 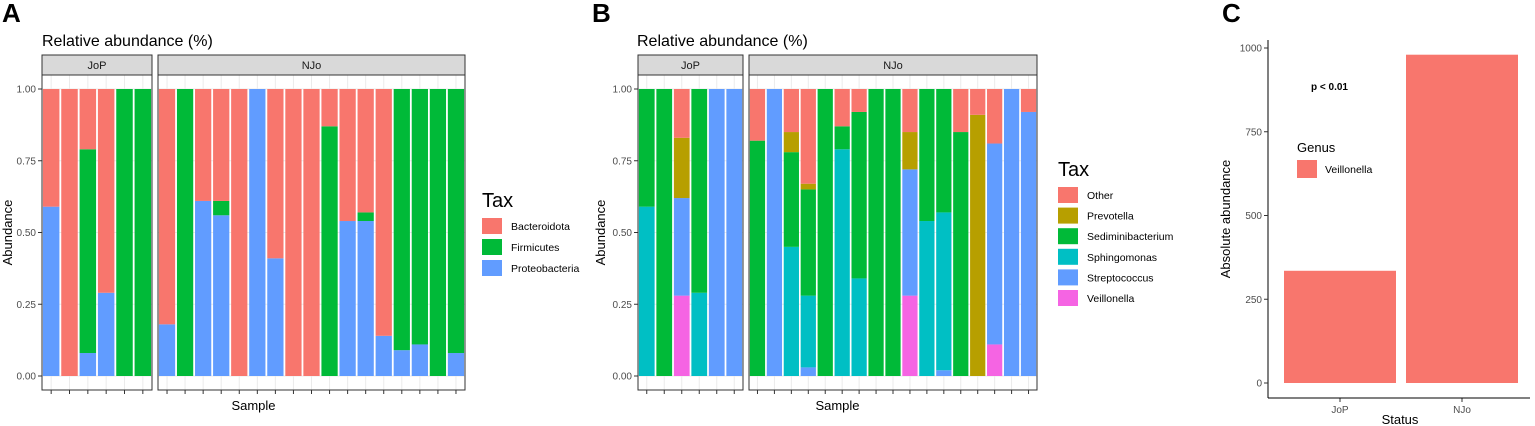 I want to click on y-tick-label: 500, so click(x=1253, y=216).